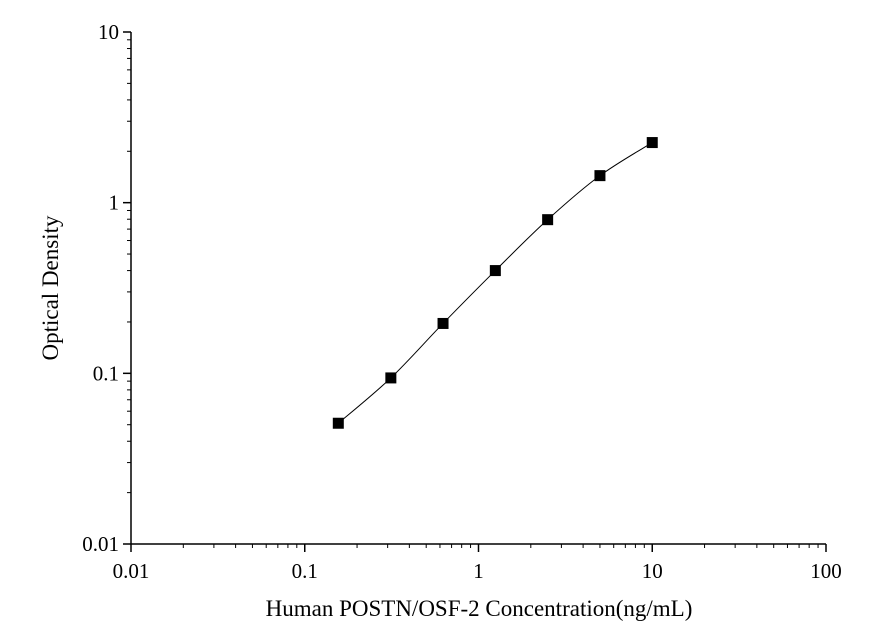 This screenshot has width=878, height=641. Describe the element at coordinates (114, 203) in the screenshot. I see `y-tick-label: 1` at that location.